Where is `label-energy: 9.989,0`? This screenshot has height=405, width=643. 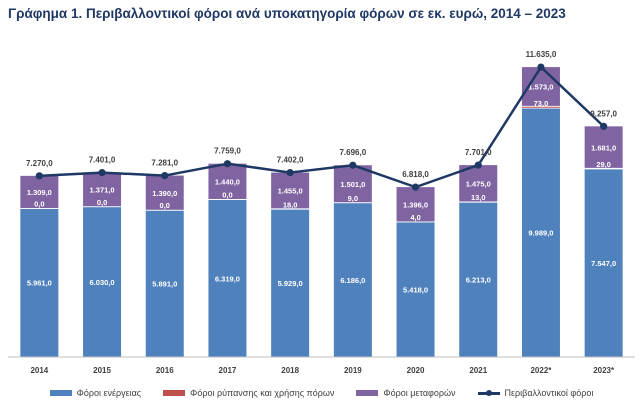 label-energy: 9.989,0 is located at coordinates (540, 233).